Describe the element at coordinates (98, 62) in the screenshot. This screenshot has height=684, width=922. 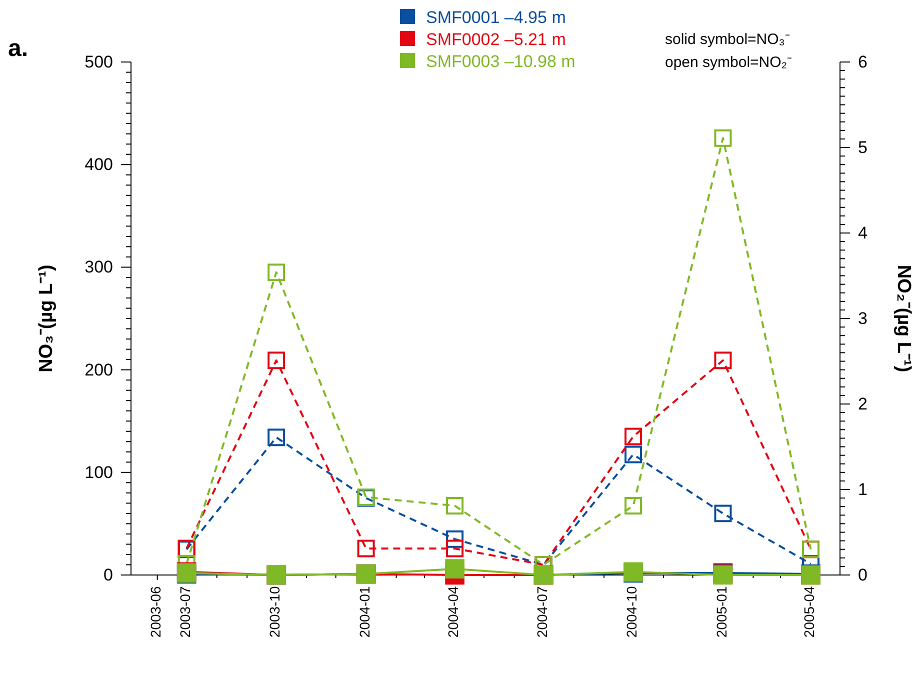
I see `y-tick-label: 500` at that location.